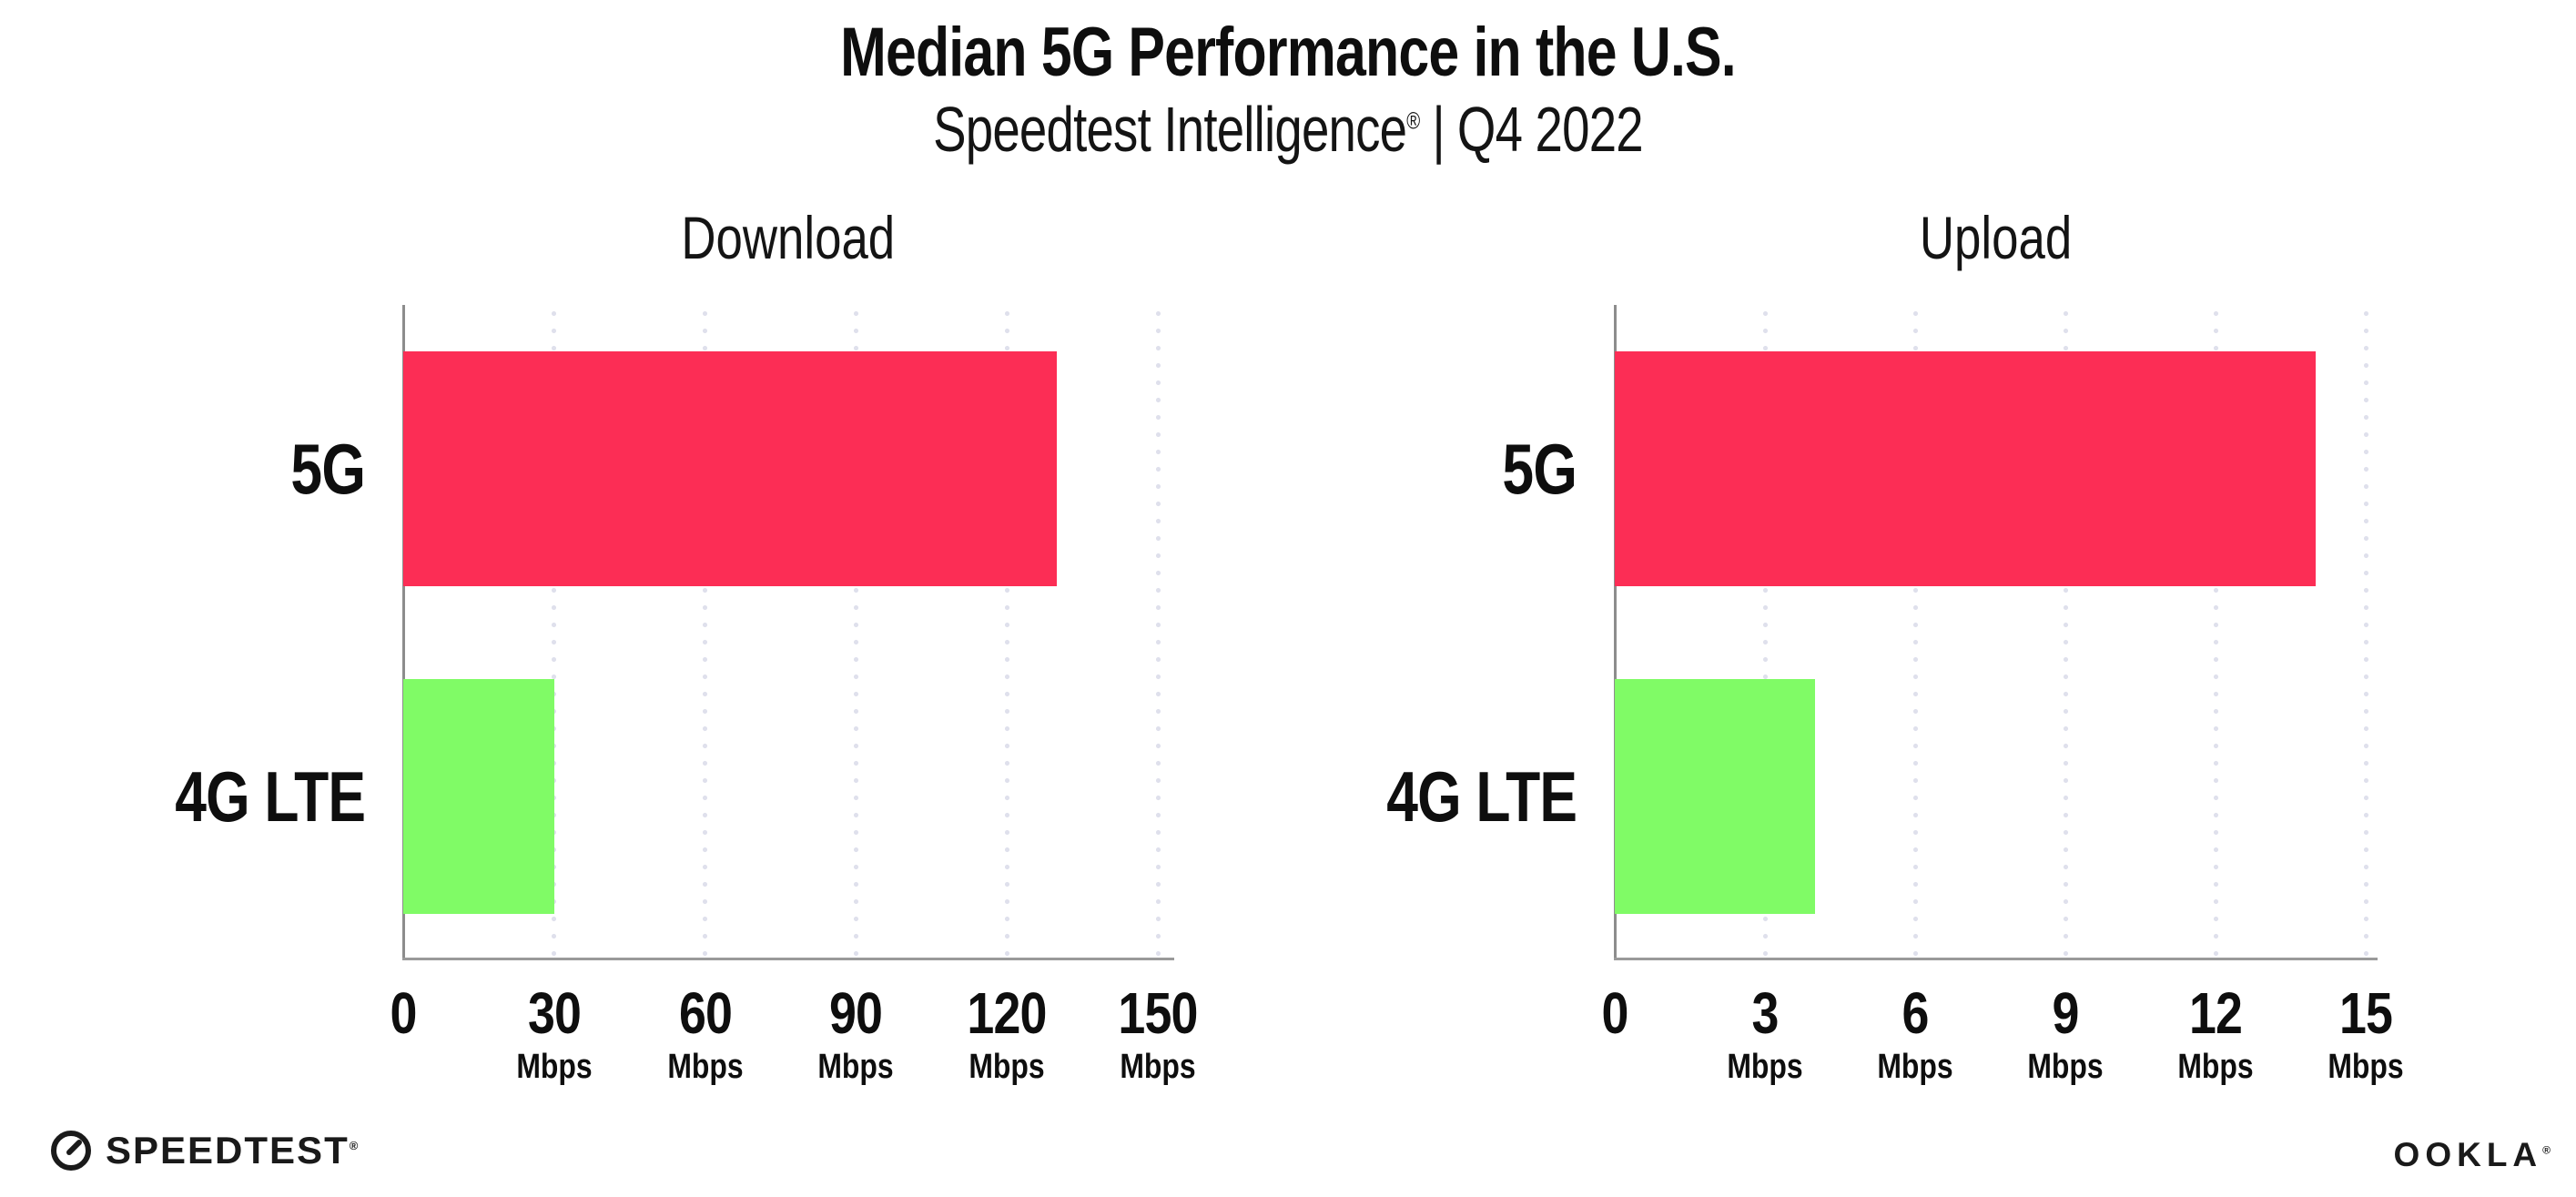 Image resolution: width=2576 pixels, height=1197 pixels. I want to click on speedtest-wordmark: SPEEDTEST®, so click(233, 1150).